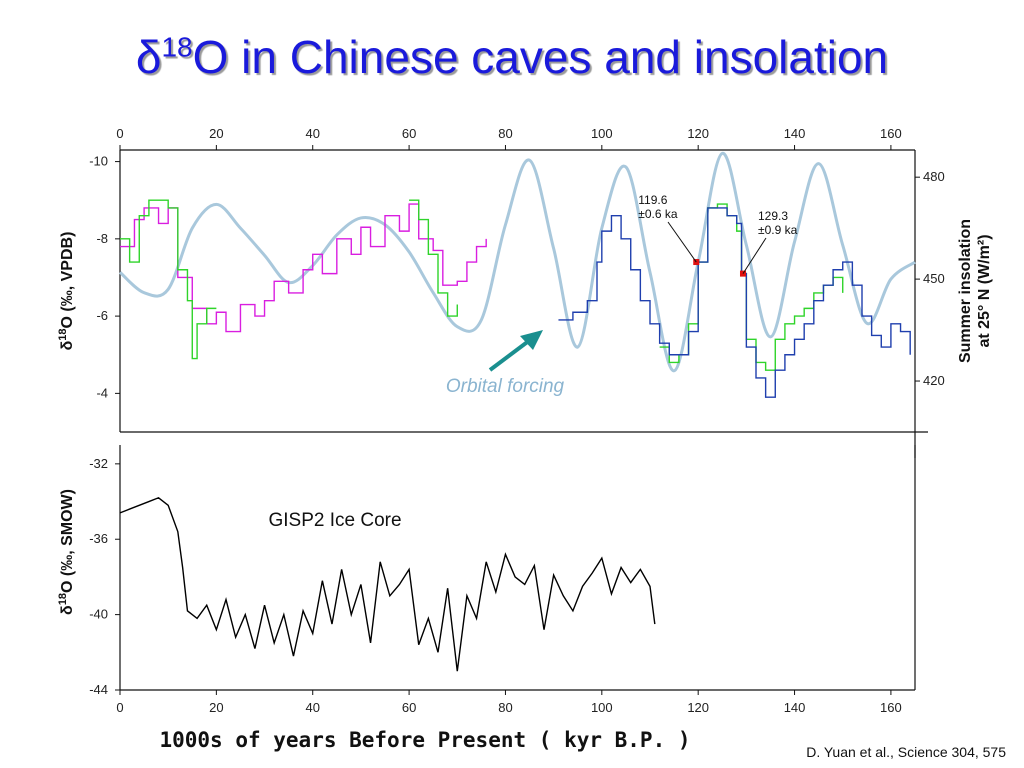 The width and height of the screenshot is (1024, 768). Describe the element at coordinates (119, 707) in the screenshot. I see `x-tick-label-bottom: 0` at that location.